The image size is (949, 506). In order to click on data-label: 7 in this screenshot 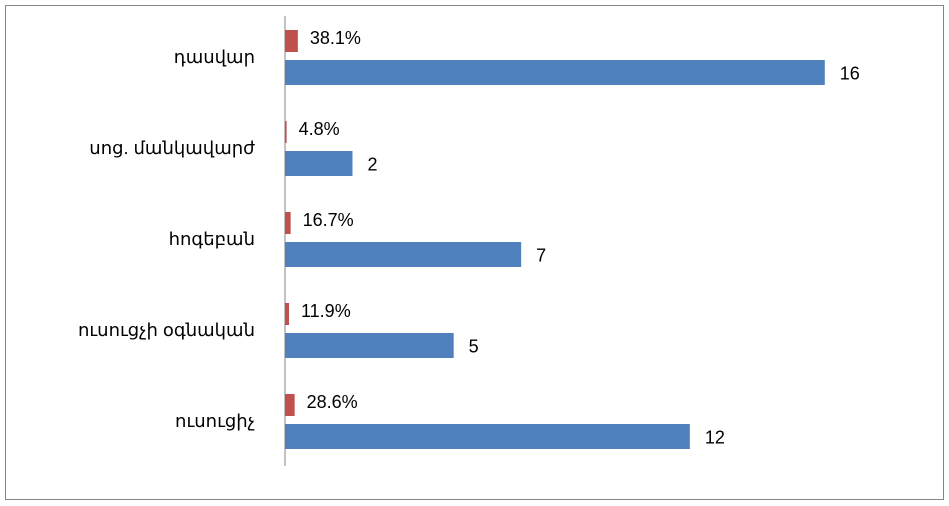, I will do `click(541, 255)`.